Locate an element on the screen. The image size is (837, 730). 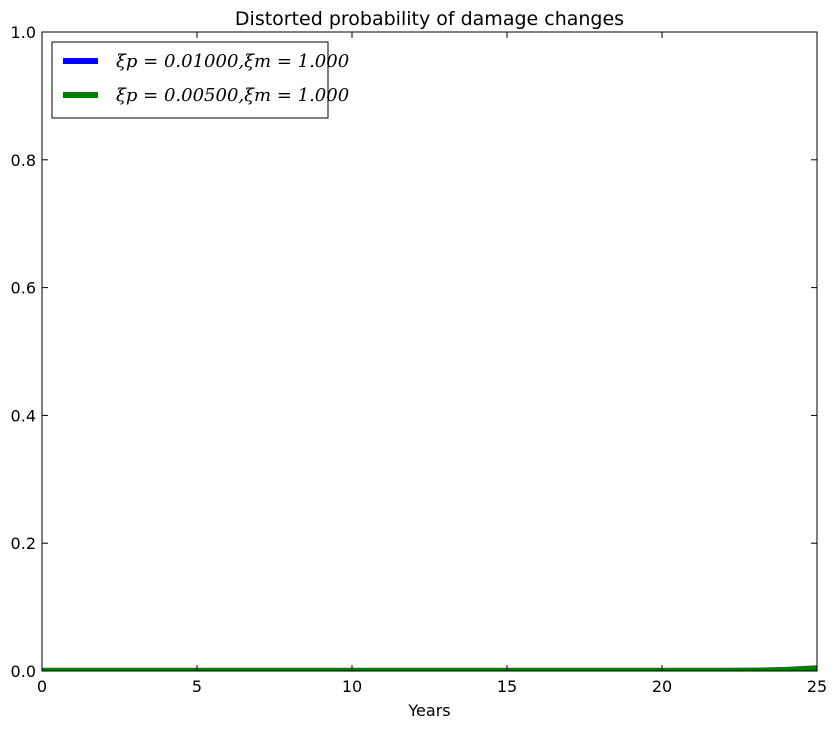
legend-box is located at coordinates (190, 80).